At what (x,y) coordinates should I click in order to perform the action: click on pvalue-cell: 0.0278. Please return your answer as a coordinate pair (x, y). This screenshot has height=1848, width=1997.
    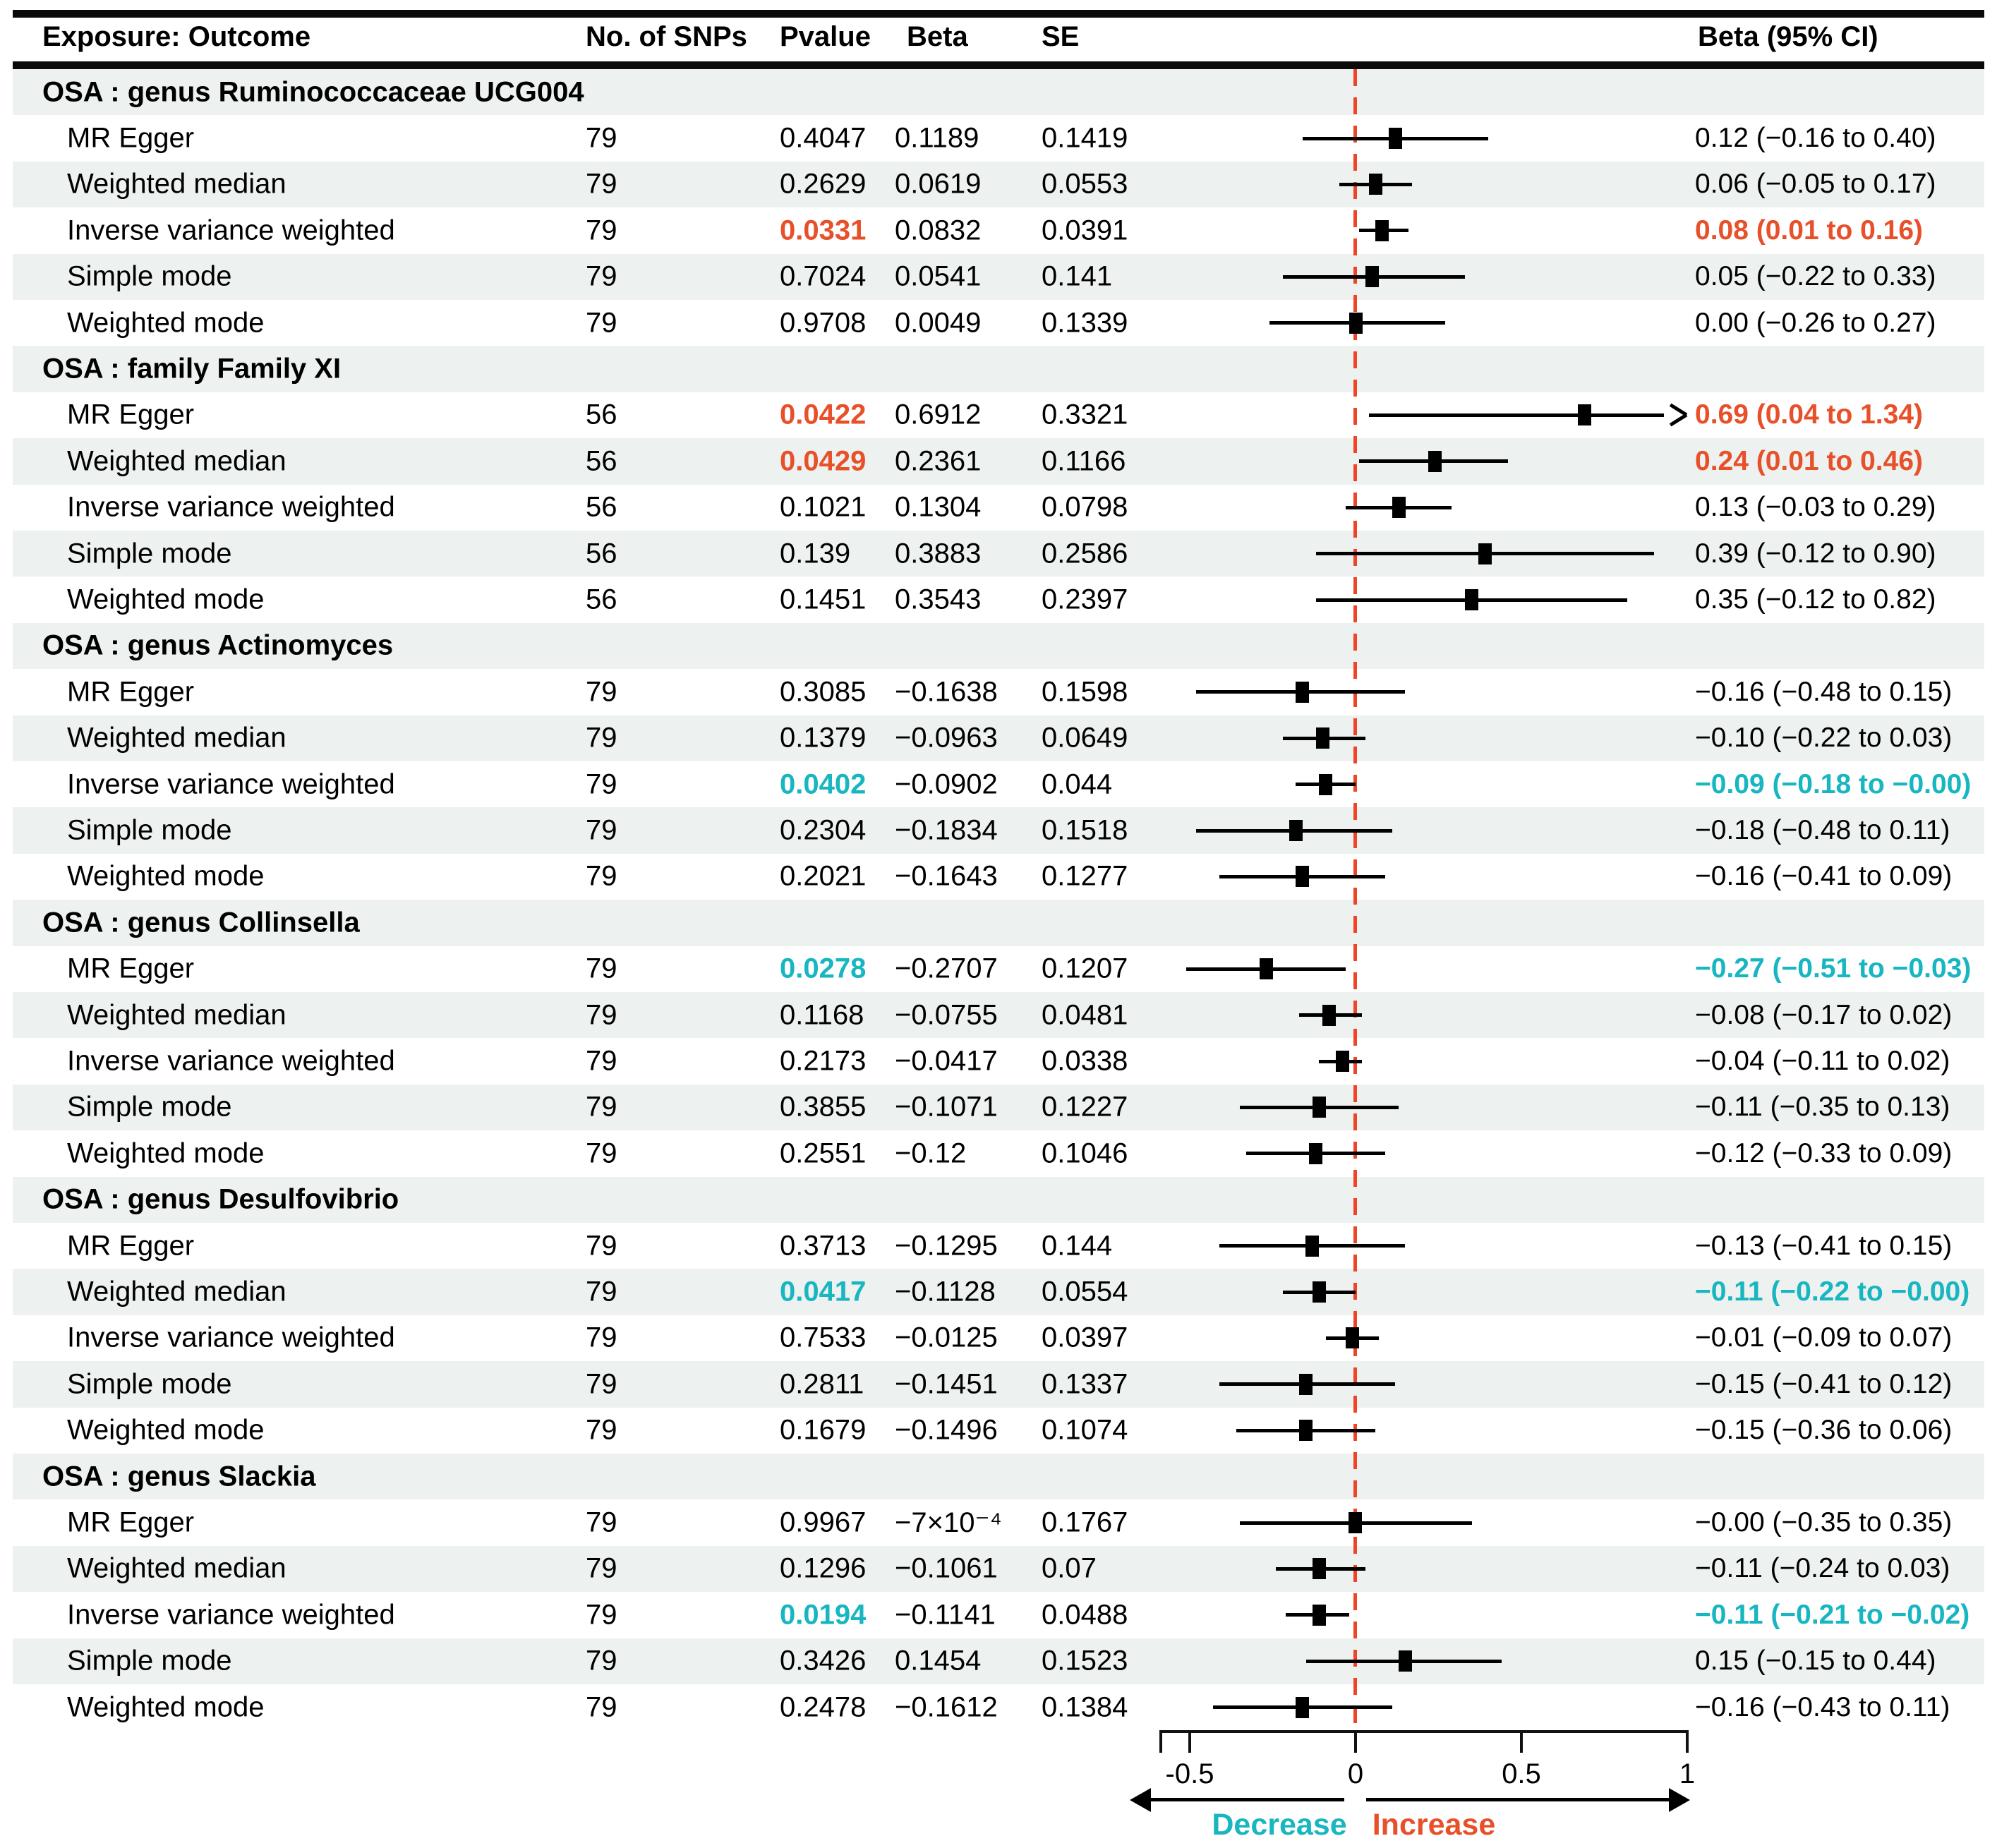
    Looking at the image, I should click on (823, 968).